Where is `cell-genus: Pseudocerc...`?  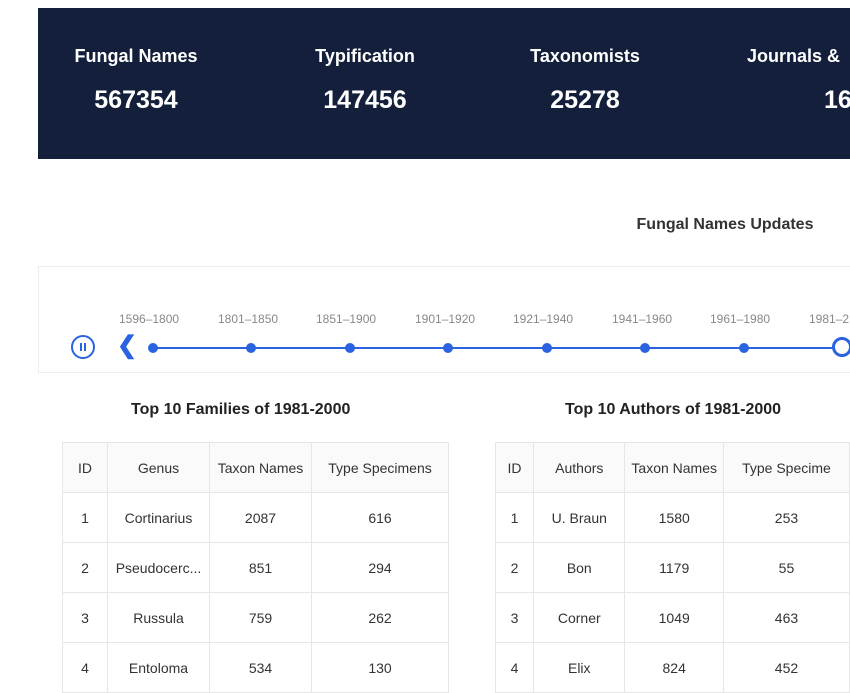
cell-genus: Pseudocerc... is located at coordinates (158, 567).